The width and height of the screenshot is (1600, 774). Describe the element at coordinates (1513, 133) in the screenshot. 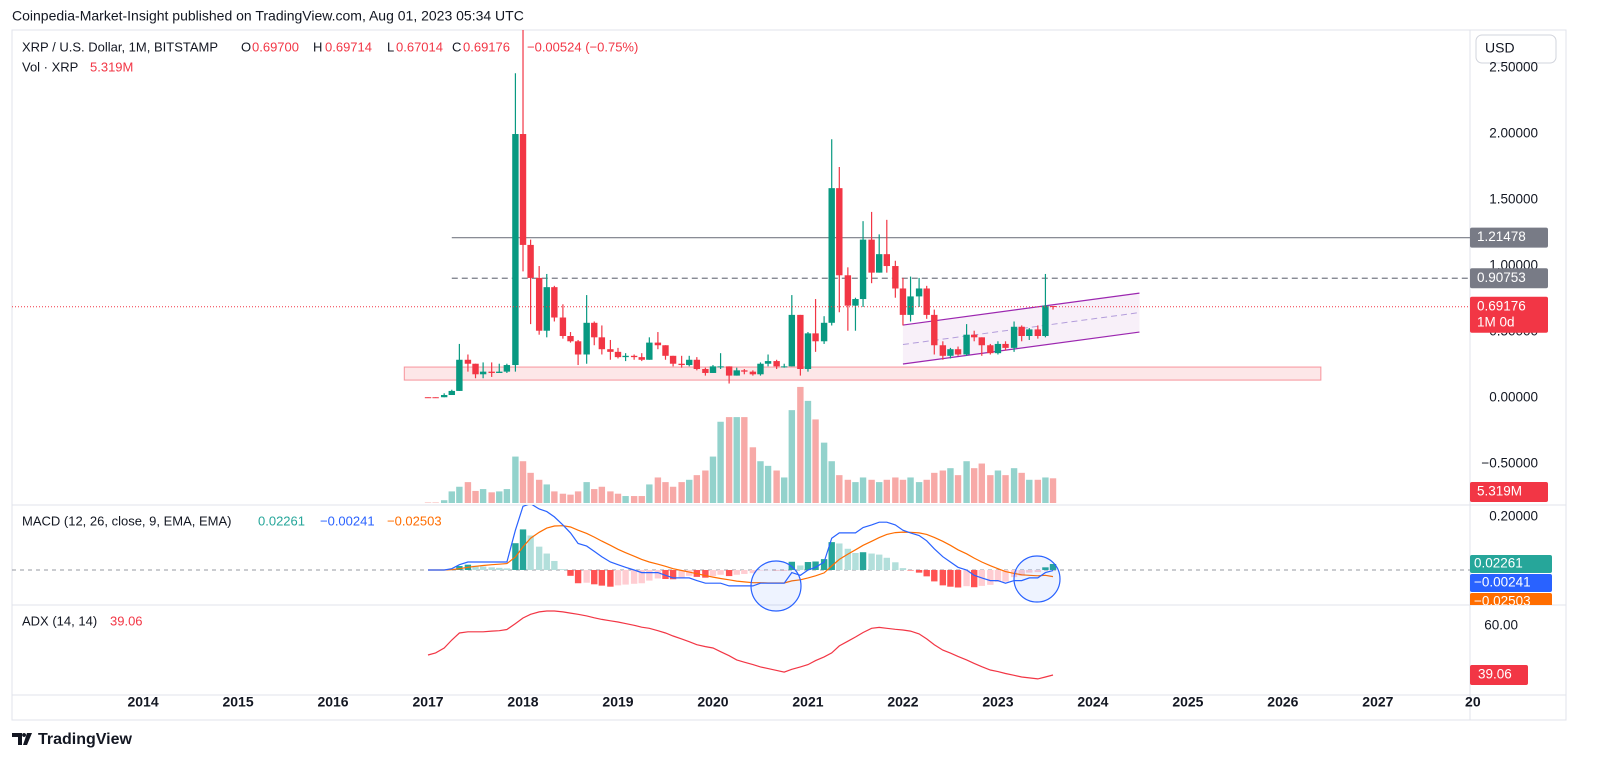

I see `y-tick-label: 2.00000` at that location.